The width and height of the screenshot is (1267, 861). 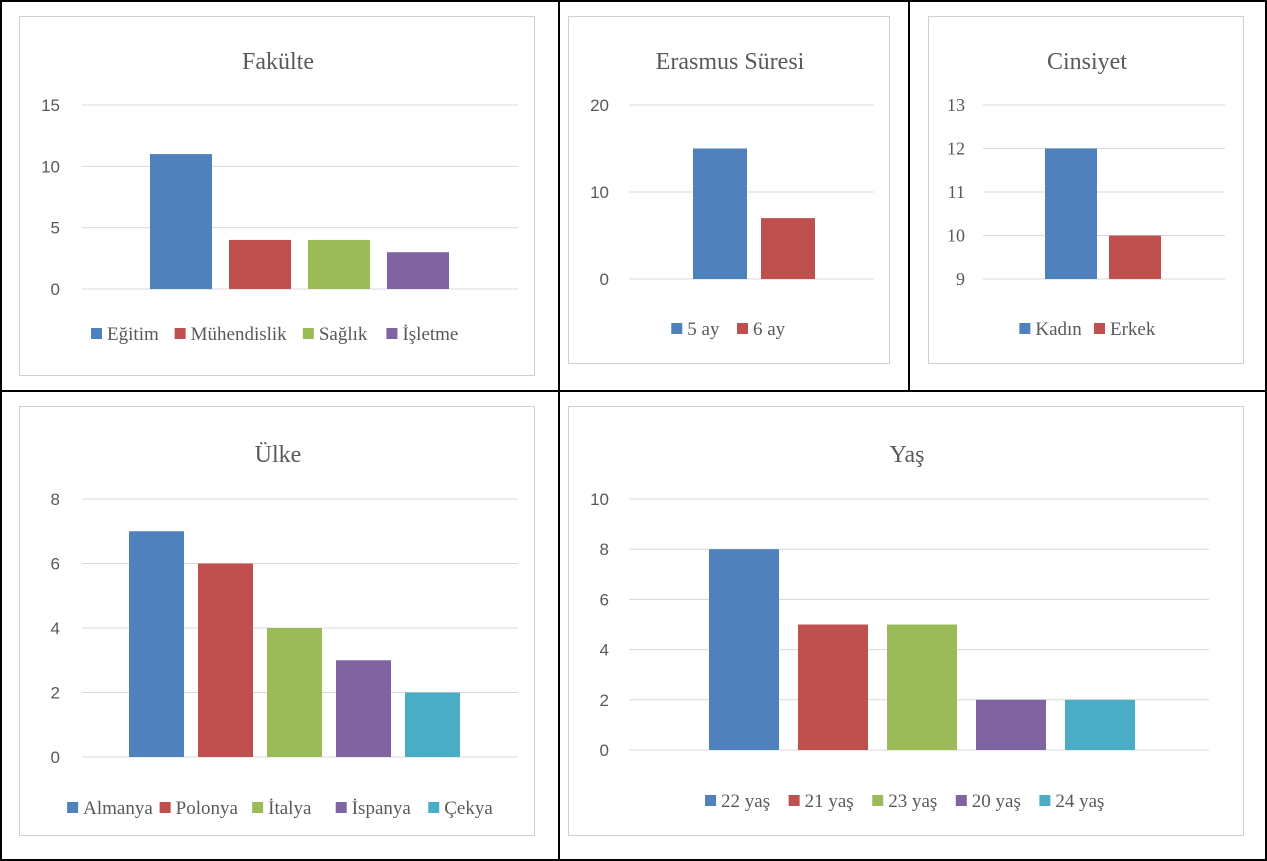 I want to click on chart-title: Cinsiyet, so click(x=1087, y=62).